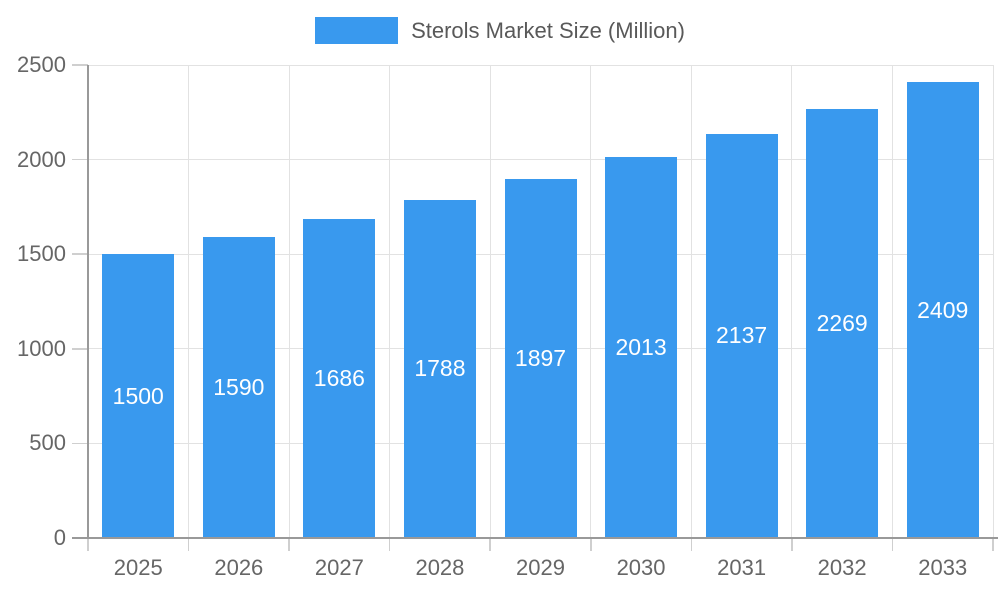 The image size is (1000, 600). I want to click on bar-value-label: 1788, so click(440, 368).